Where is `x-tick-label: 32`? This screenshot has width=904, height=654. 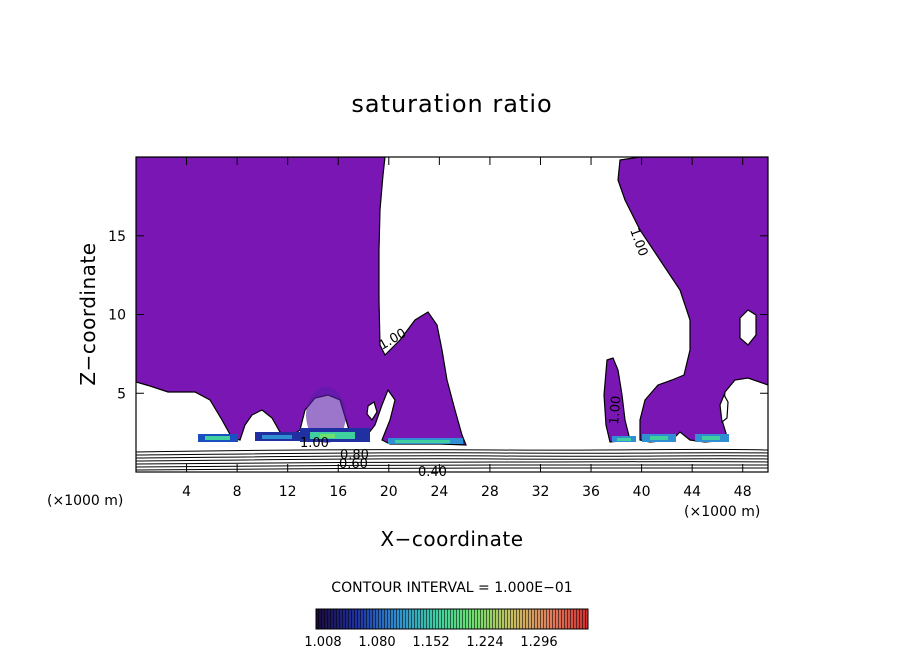 x-tick-label: 32 is located at coordinates (541, 492).